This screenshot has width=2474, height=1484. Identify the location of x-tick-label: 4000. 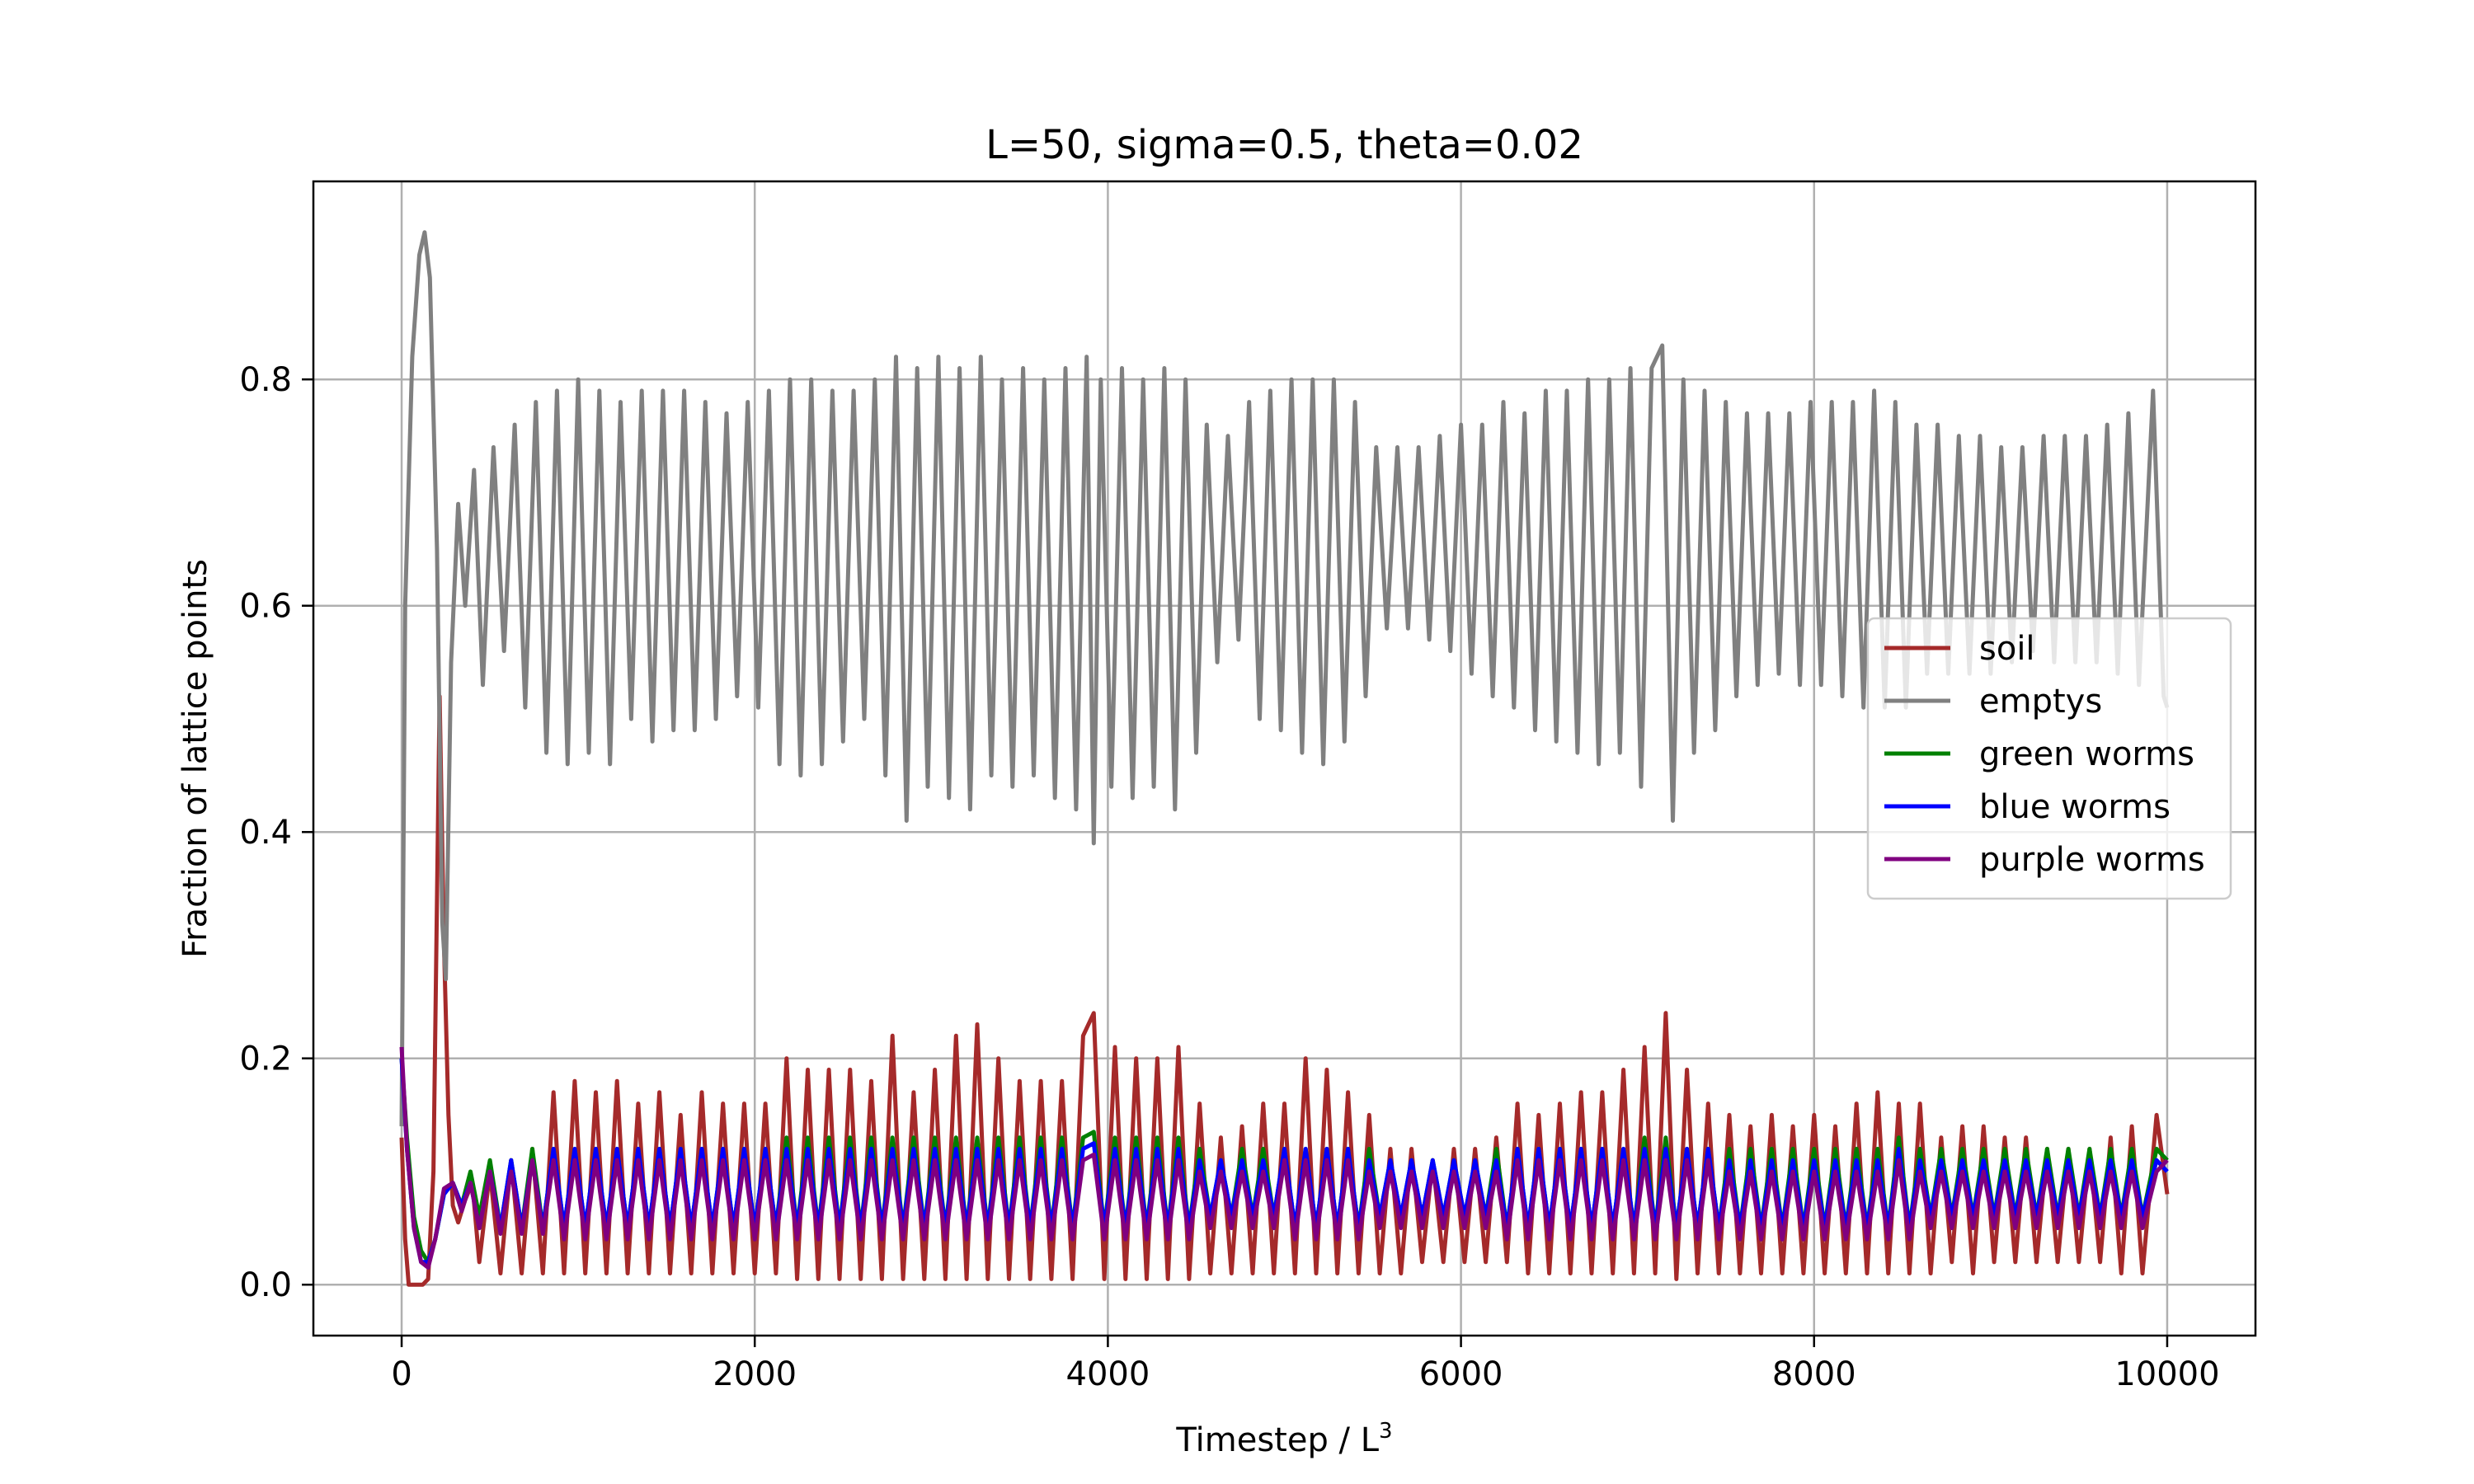
(1108, 1374).